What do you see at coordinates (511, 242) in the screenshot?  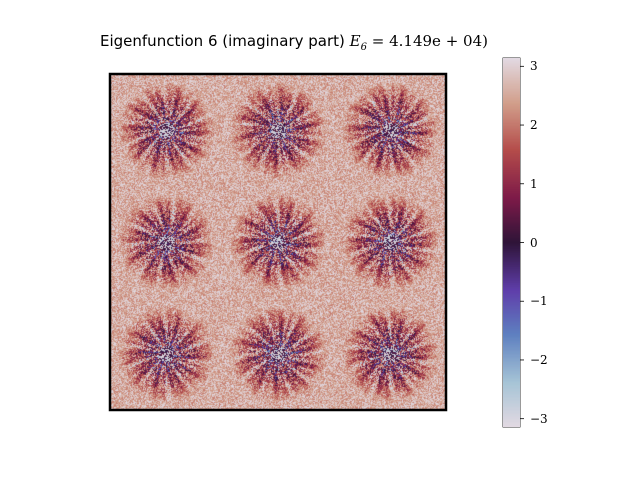 I see `colorbar` at bounding box center [511, 242].